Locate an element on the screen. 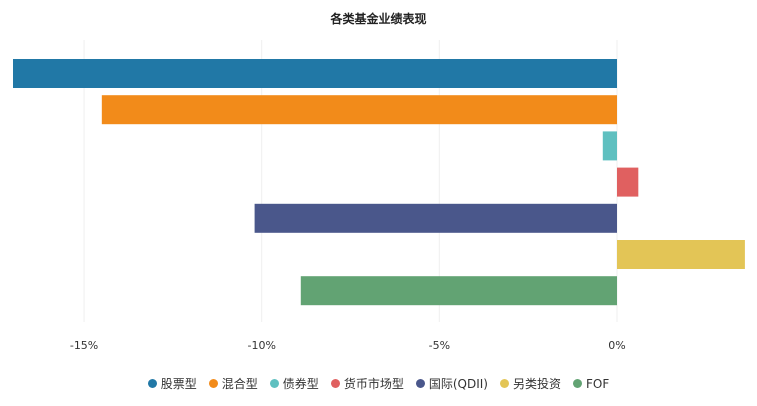  x-tick-label: -5% is located at coordinates (439, 345).